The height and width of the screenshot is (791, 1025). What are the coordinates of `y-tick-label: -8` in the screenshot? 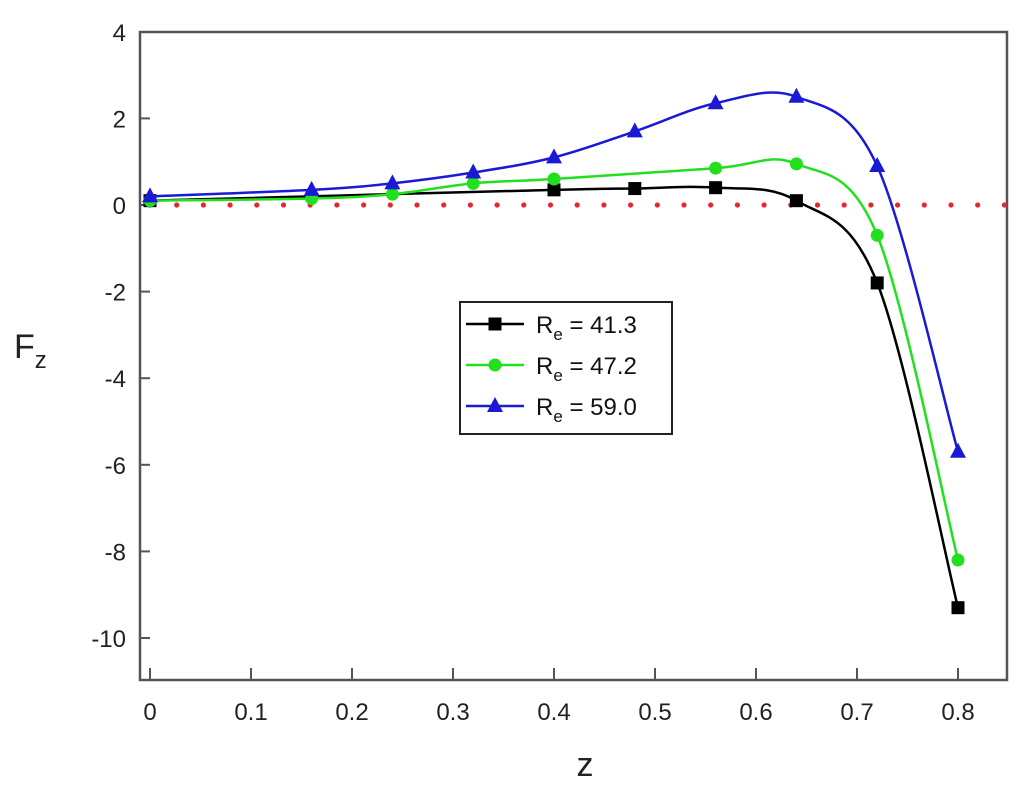 It's located at (115, 552).